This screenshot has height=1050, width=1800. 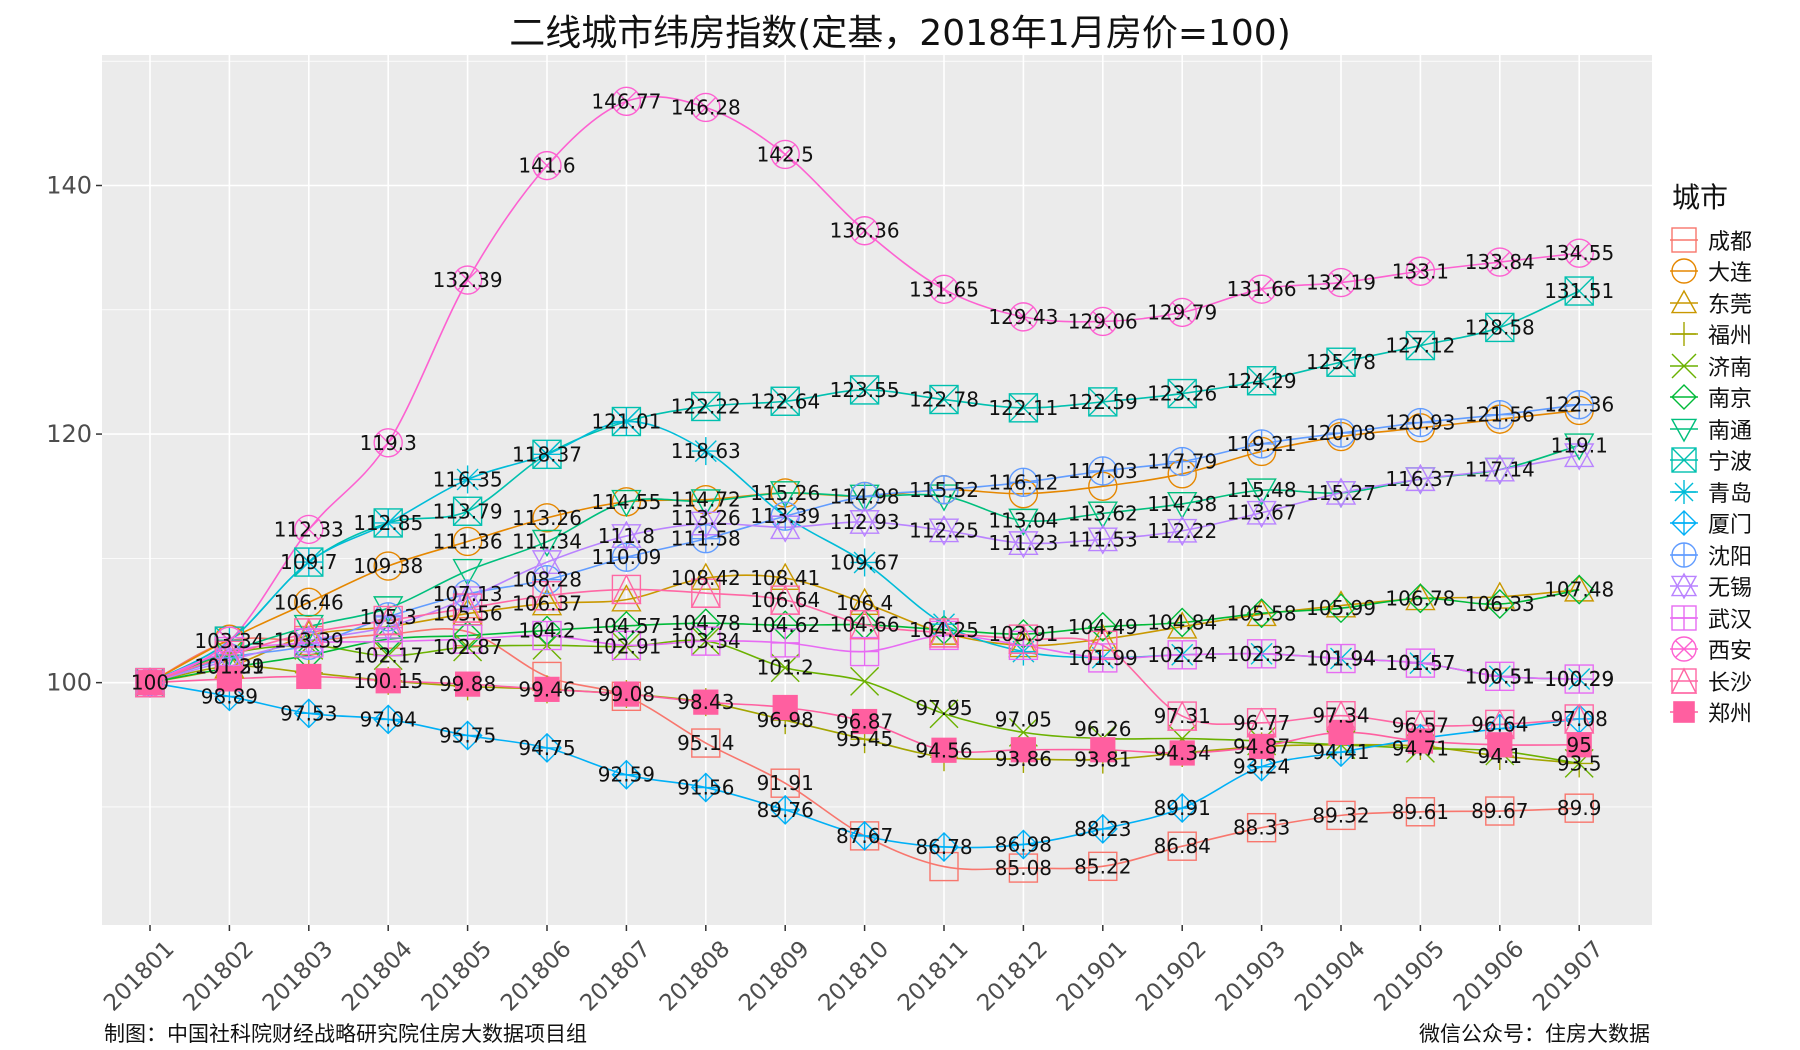 What do you see at coordinates (626, 646) in the screenshot?
I see `data-label: 102.91` at bounding box center [626, 646].